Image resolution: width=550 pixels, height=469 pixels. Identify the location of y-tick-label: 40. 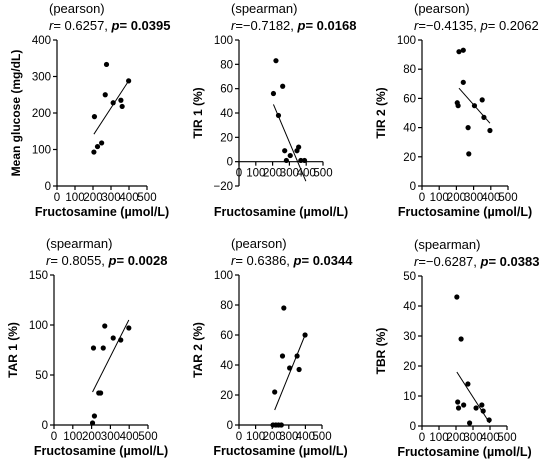
(226, 114).